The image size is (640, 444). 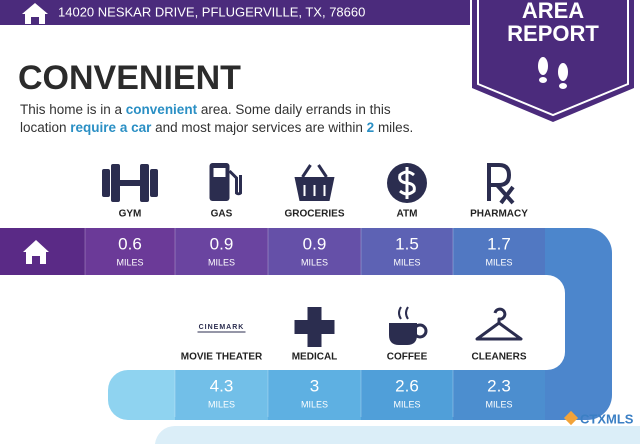 I want to click on amenity-label: GYM, so click(x=130, y=214).